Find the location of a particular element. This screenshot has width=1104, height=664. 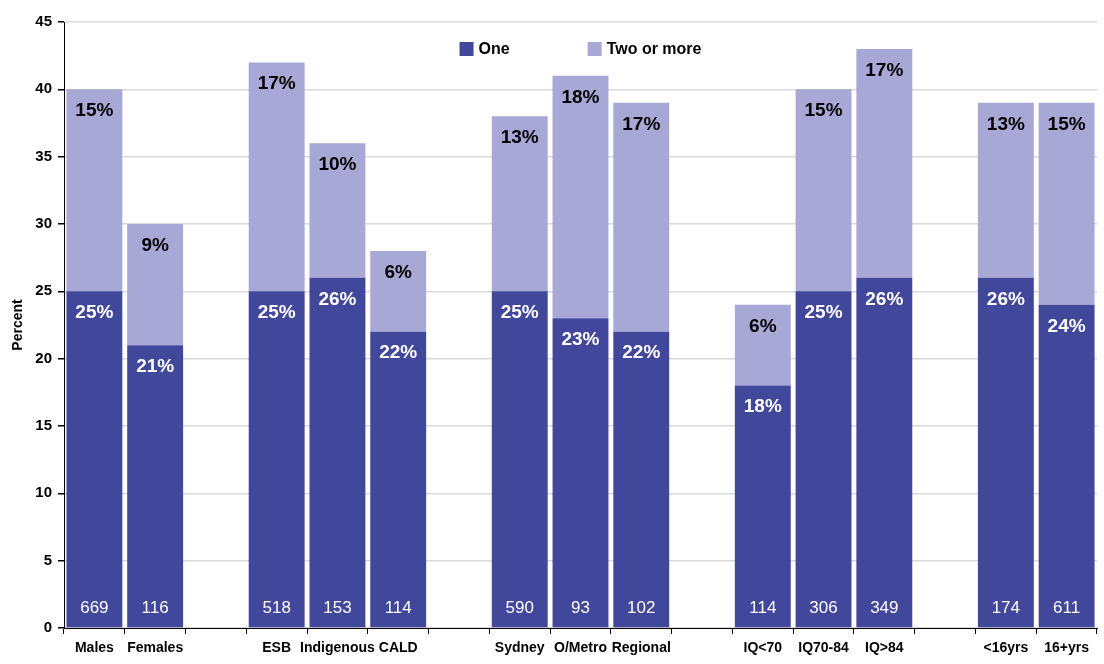

annotation: 93 is located at coordinates (580, 608).